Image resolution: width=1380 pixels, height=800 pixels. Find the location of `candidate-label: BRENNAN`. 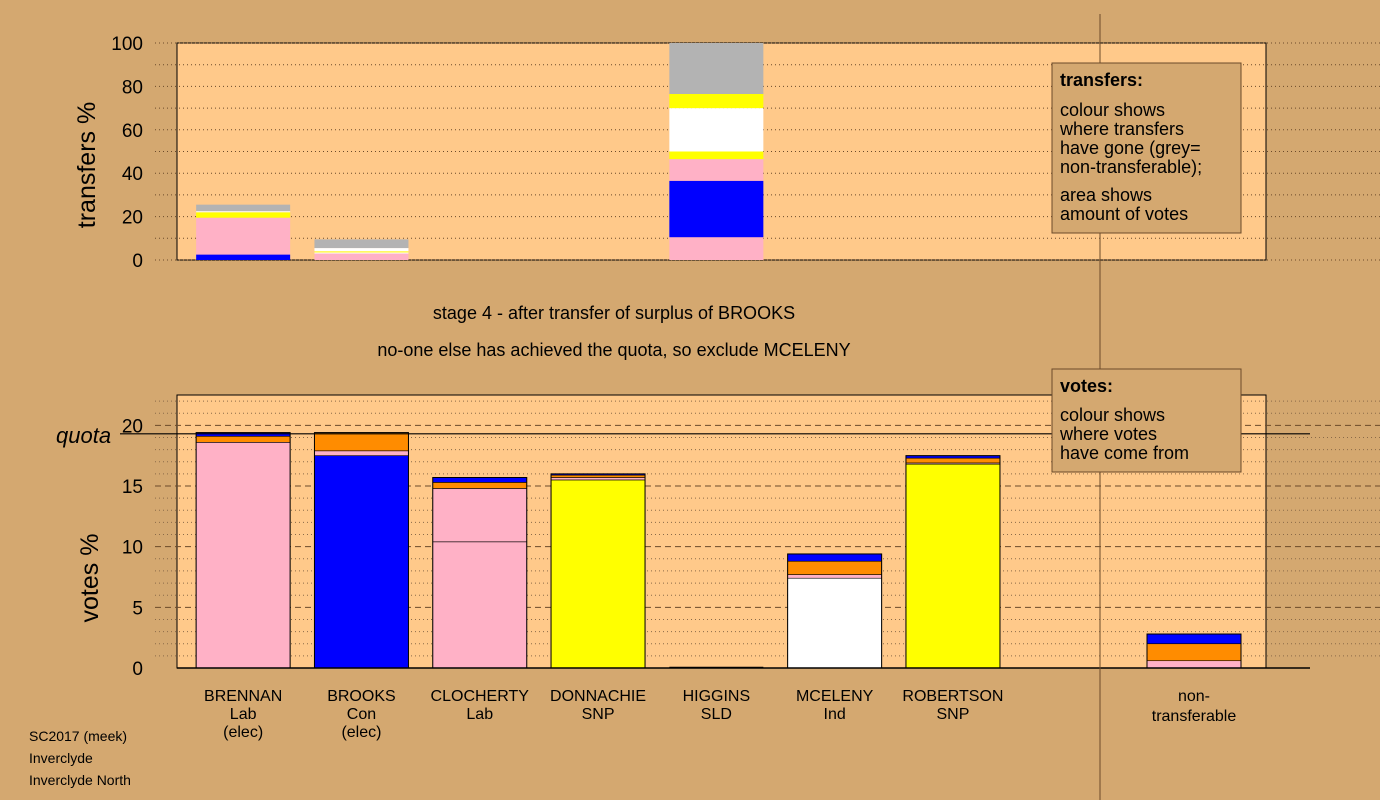

candidate-label: BRENNAN is located at coordinates (243, 696).